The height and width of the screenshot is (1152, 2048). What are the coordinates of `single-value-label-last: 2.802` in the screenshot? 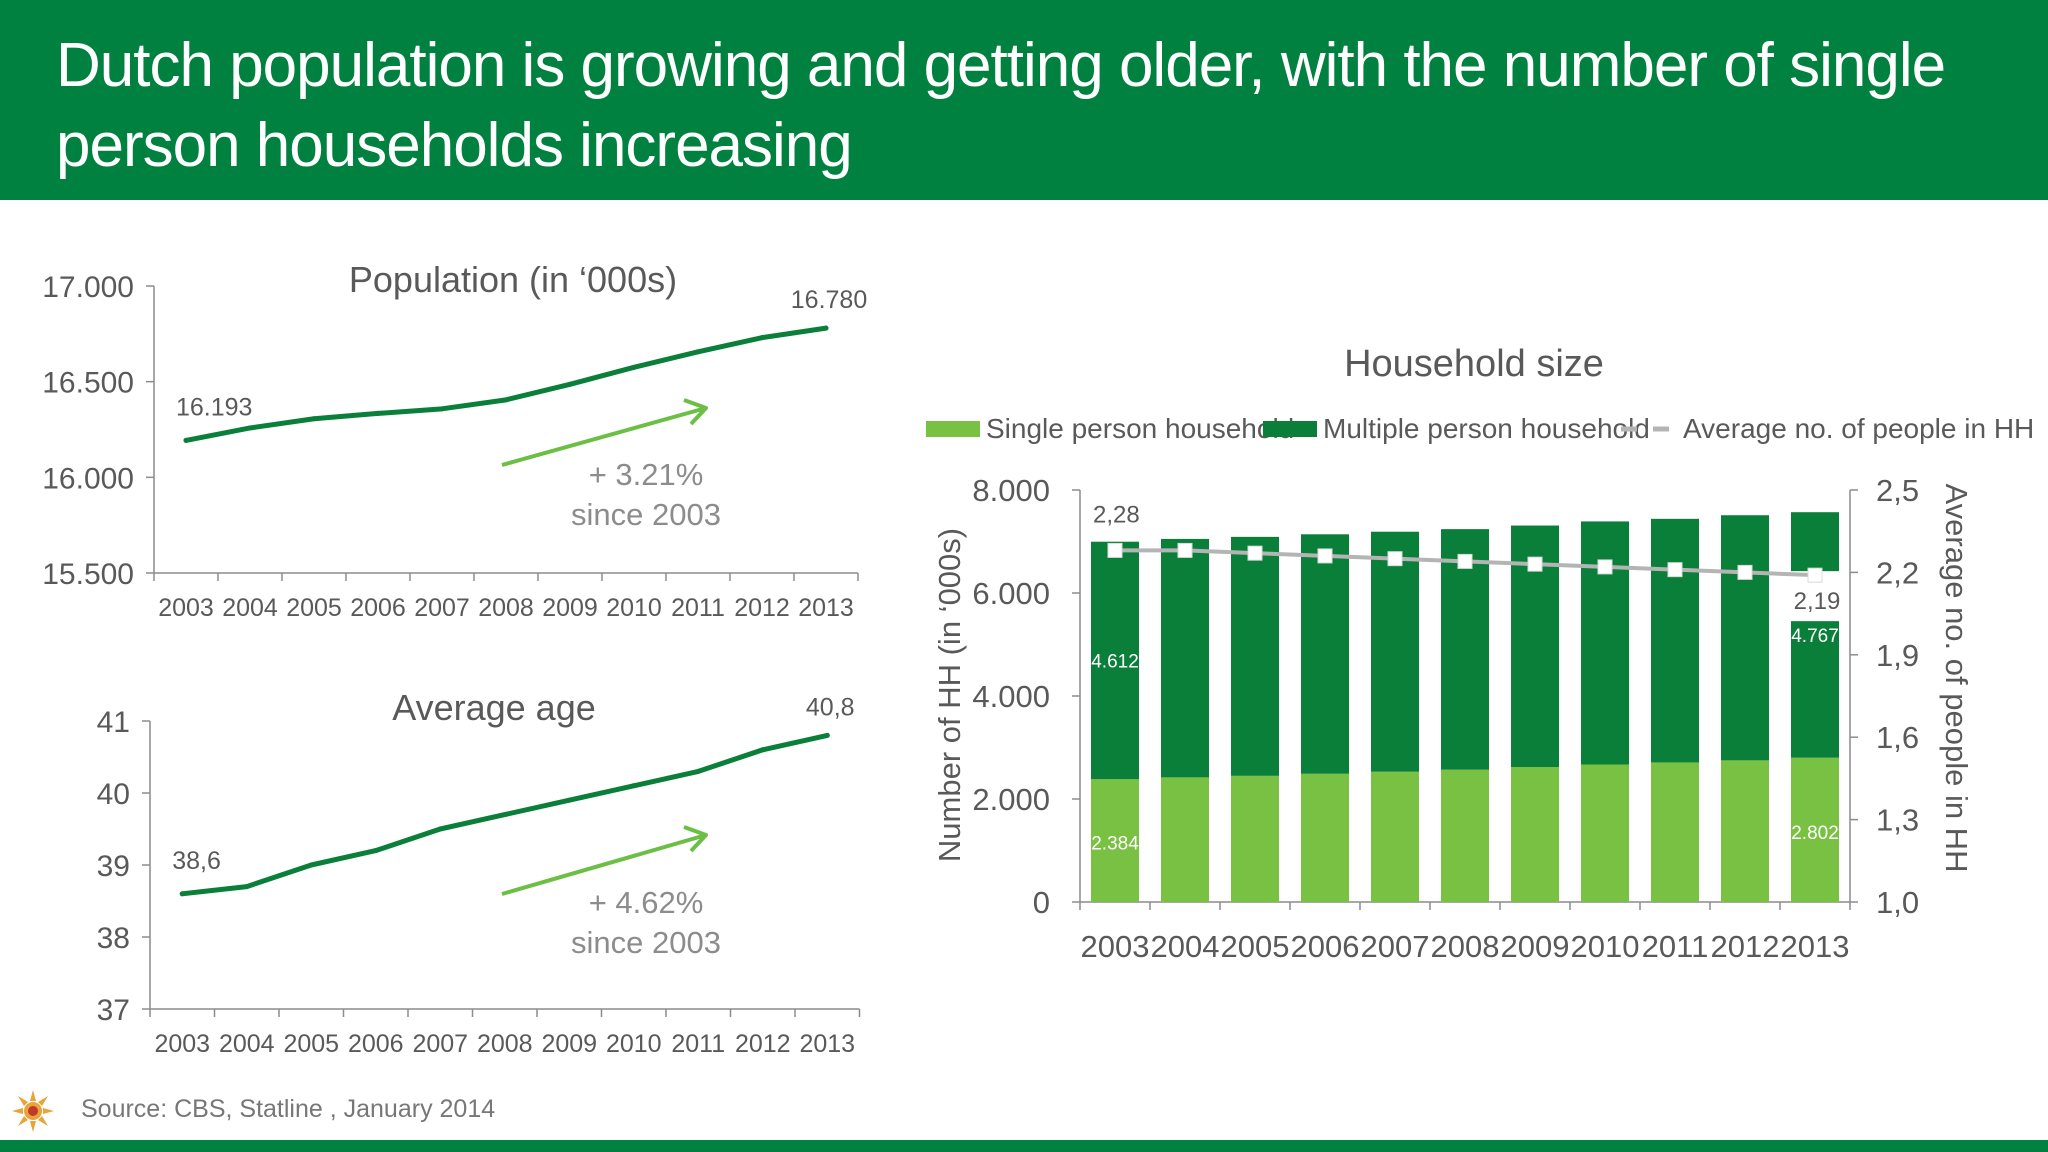 It's located at (1815, 833).